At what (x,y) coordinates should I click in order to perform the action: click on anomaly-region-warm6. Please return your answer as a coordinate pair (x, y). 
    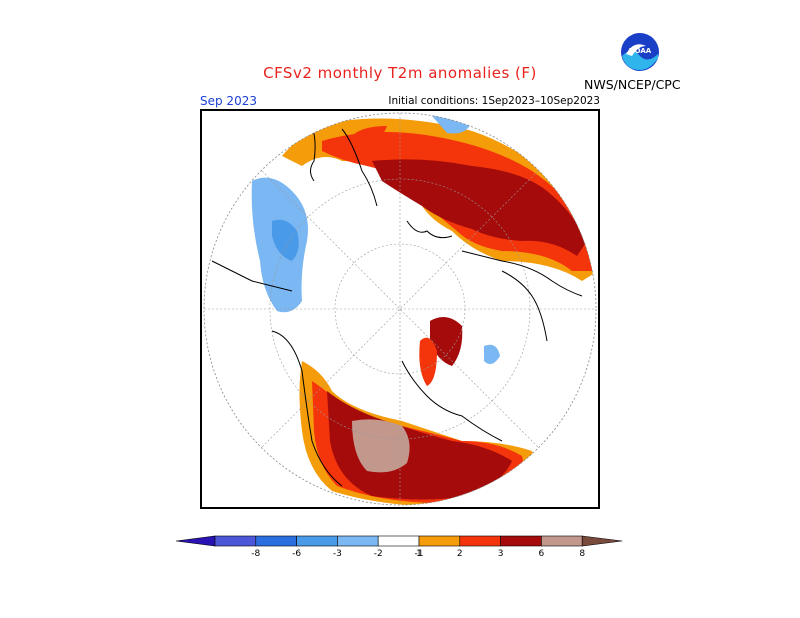
    Looking at the image, I should click on (419, 445).